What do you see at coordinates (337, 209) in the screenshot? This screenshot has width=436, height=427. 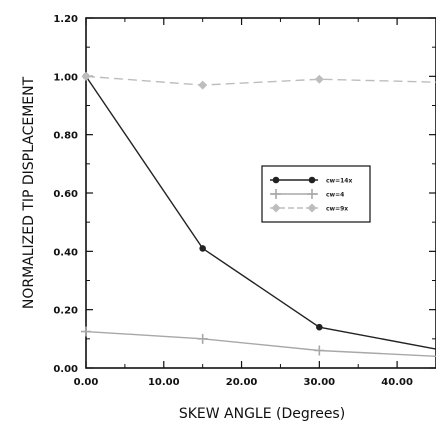 I see `legend-label: cw=9x` at bounding box center [337, 209].